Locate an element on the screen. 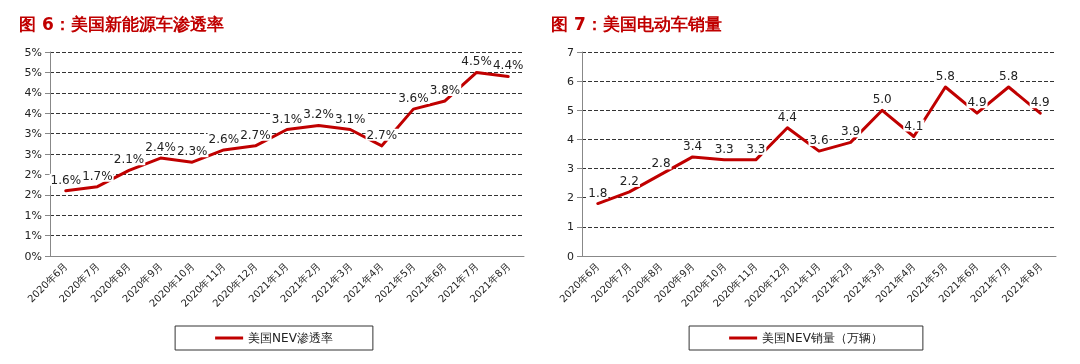 Image resolution: width=1080 pixels, height=364 pixels. y-tick-label: 5 is located at coordinates (570, 110).